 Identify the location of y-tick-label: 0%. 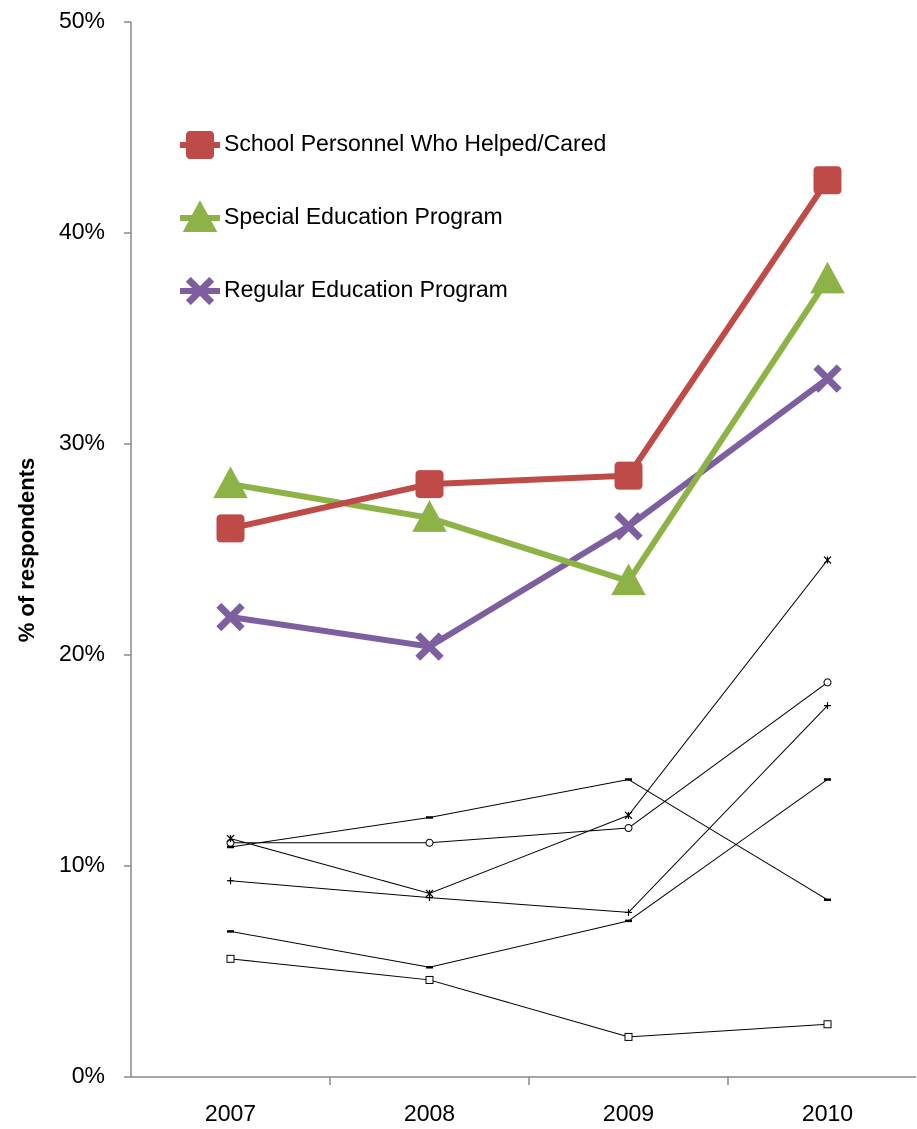
(88, 1075).